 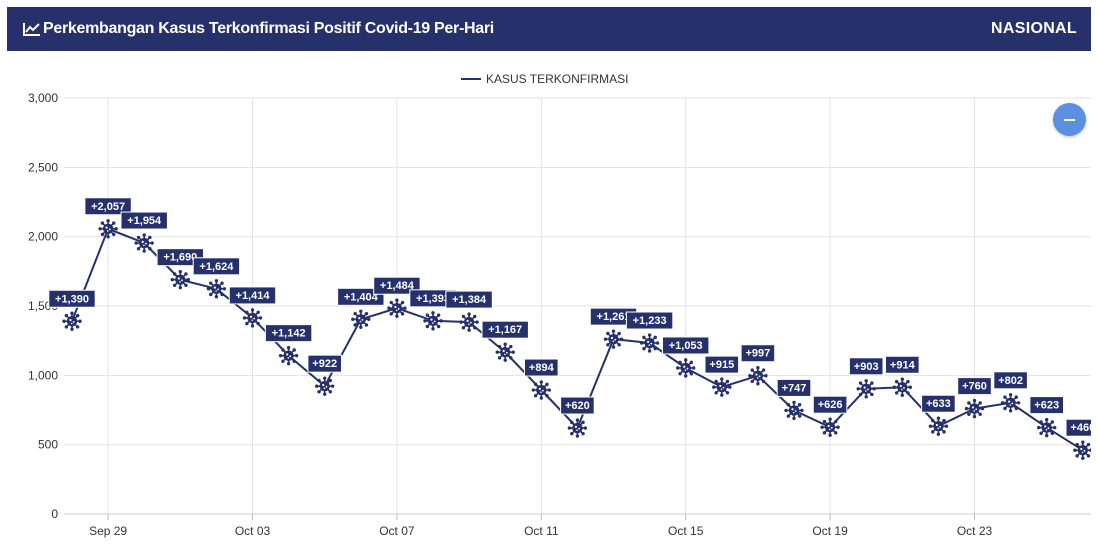 What do you see at coordinates (253, 531) in the screenshot?
I see `x-tick-label: Oct 03` at bounding box center [253, 531].